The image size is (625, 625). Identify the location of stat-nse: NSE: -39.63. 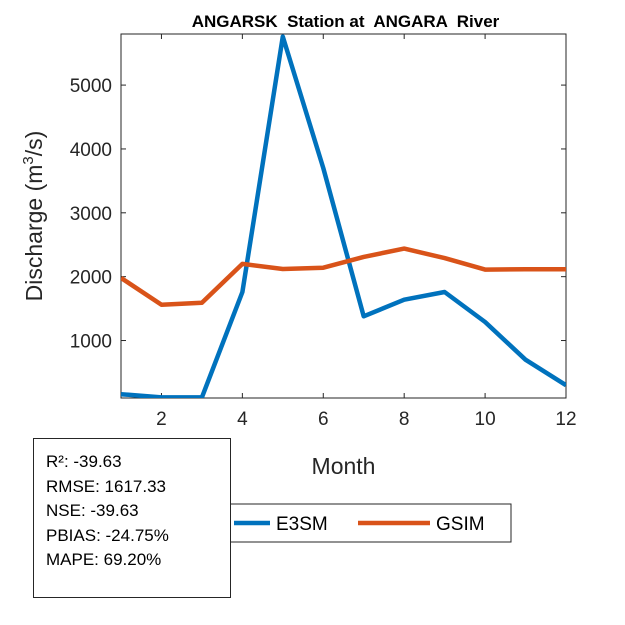
(92, 510).